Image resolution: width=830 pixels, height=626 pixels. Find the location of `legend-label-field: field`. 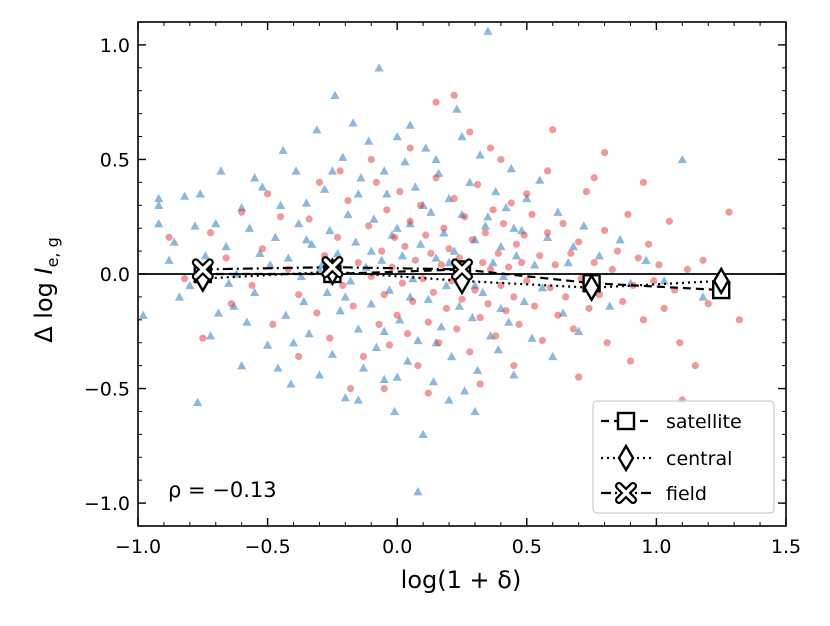

legend-label-field: field is located at coordinates (686, 494).